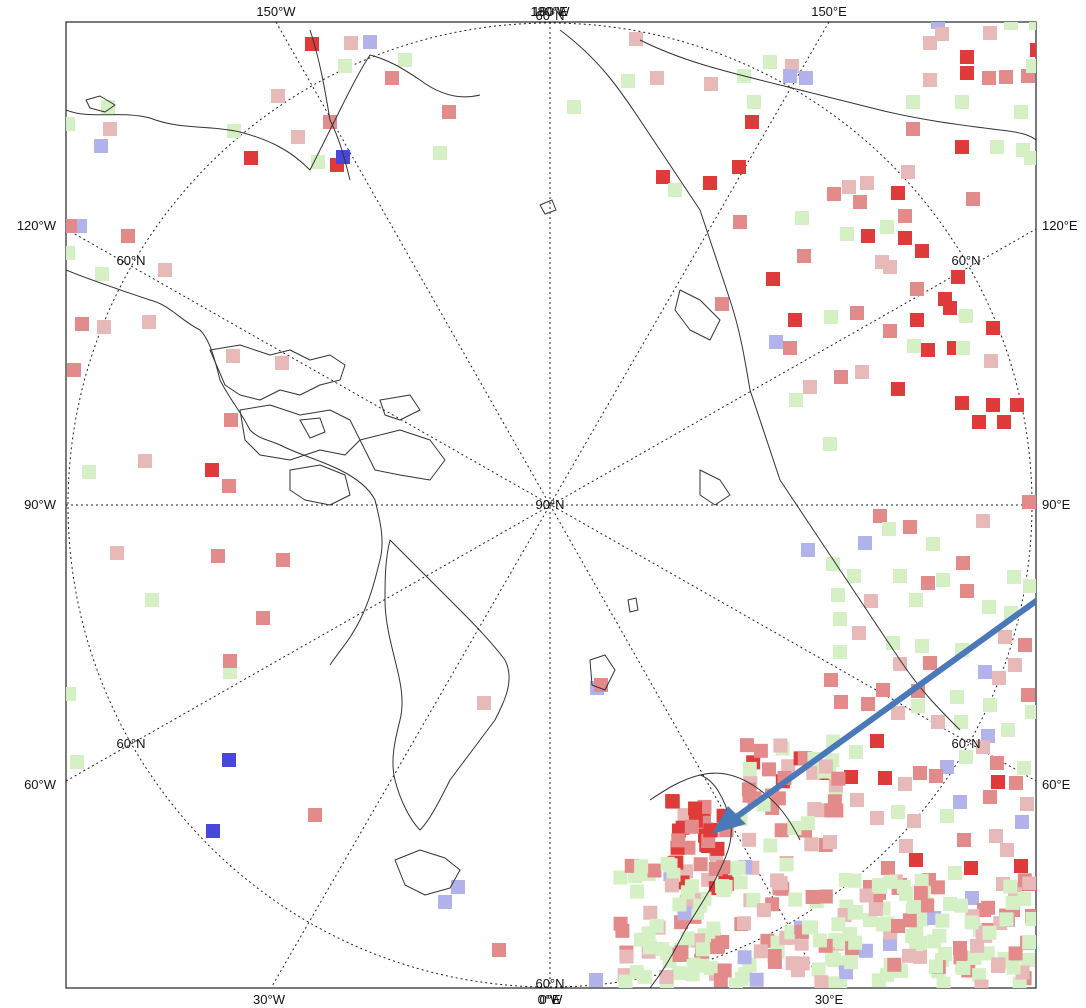 This screenshot has width=1086, height=1008. What do you see at coordinates (549, 999) in the screenshot?
I see `lon-label-bottom: 0°E` at bounding box center [549, 999].